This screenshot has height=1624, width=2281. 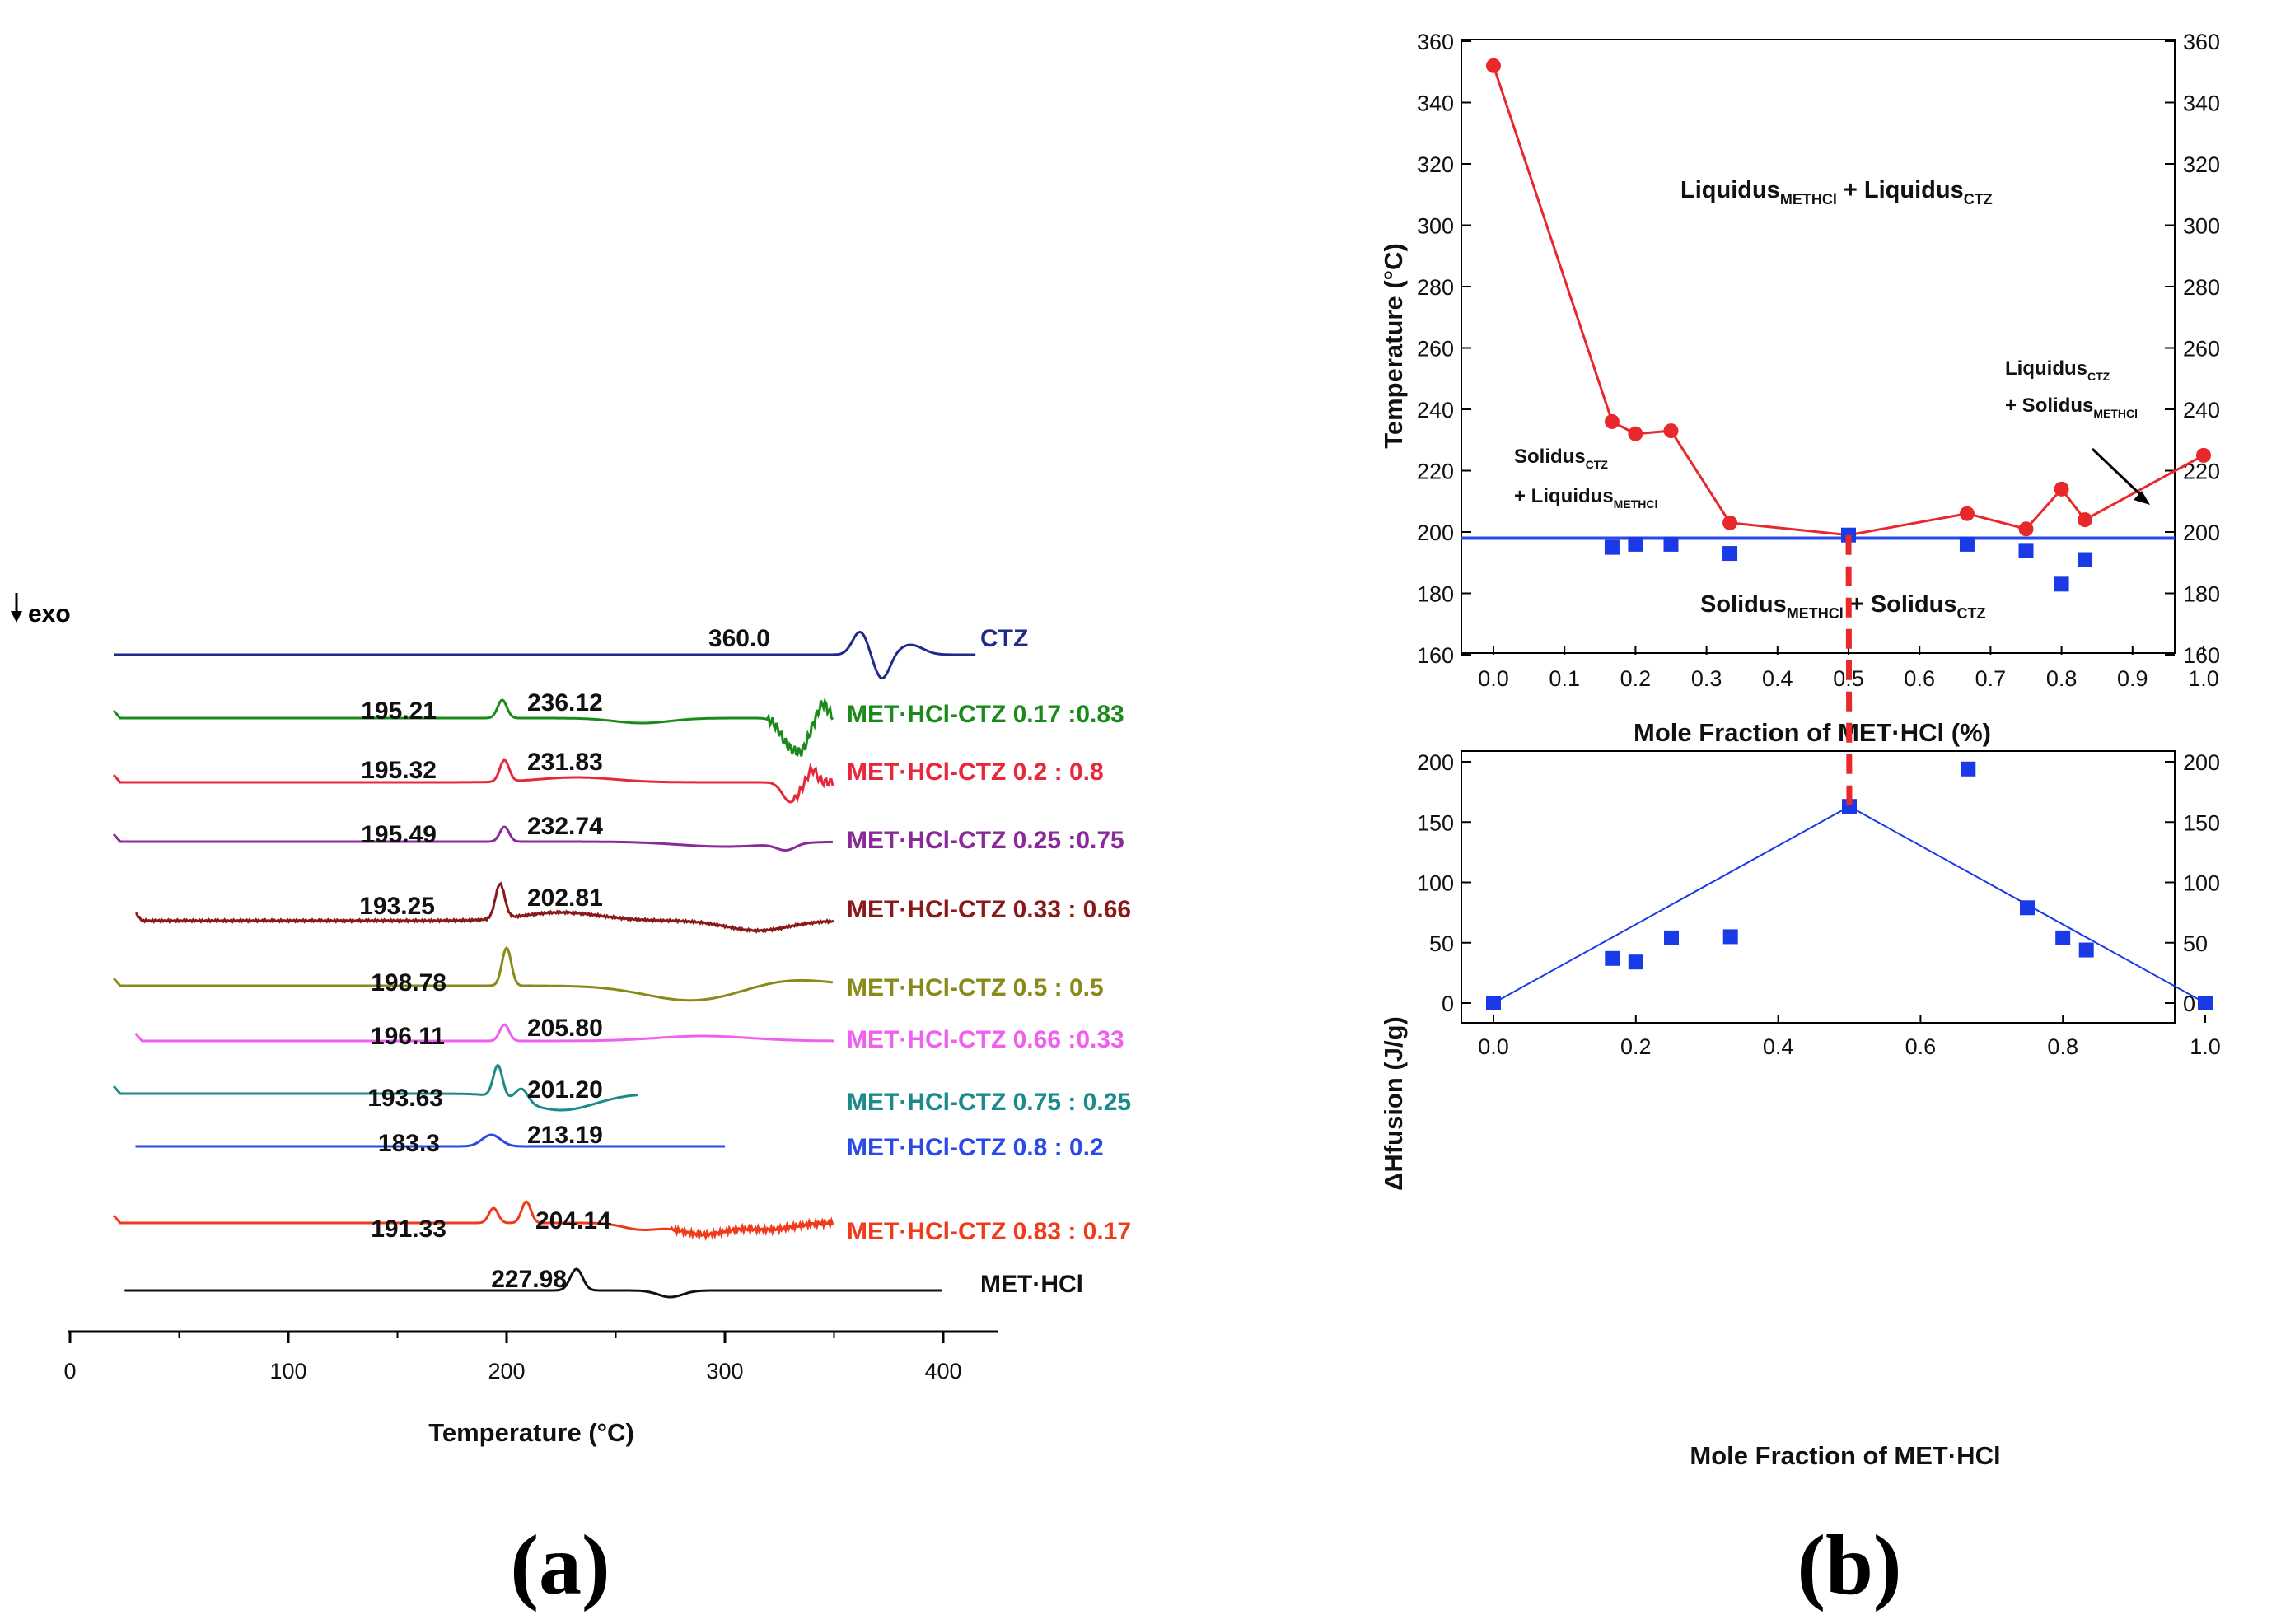 I want to click on region-liquidus-ctz-solidus-met-line2: + SolidusMETHCl, so click(x=2071, y=407).